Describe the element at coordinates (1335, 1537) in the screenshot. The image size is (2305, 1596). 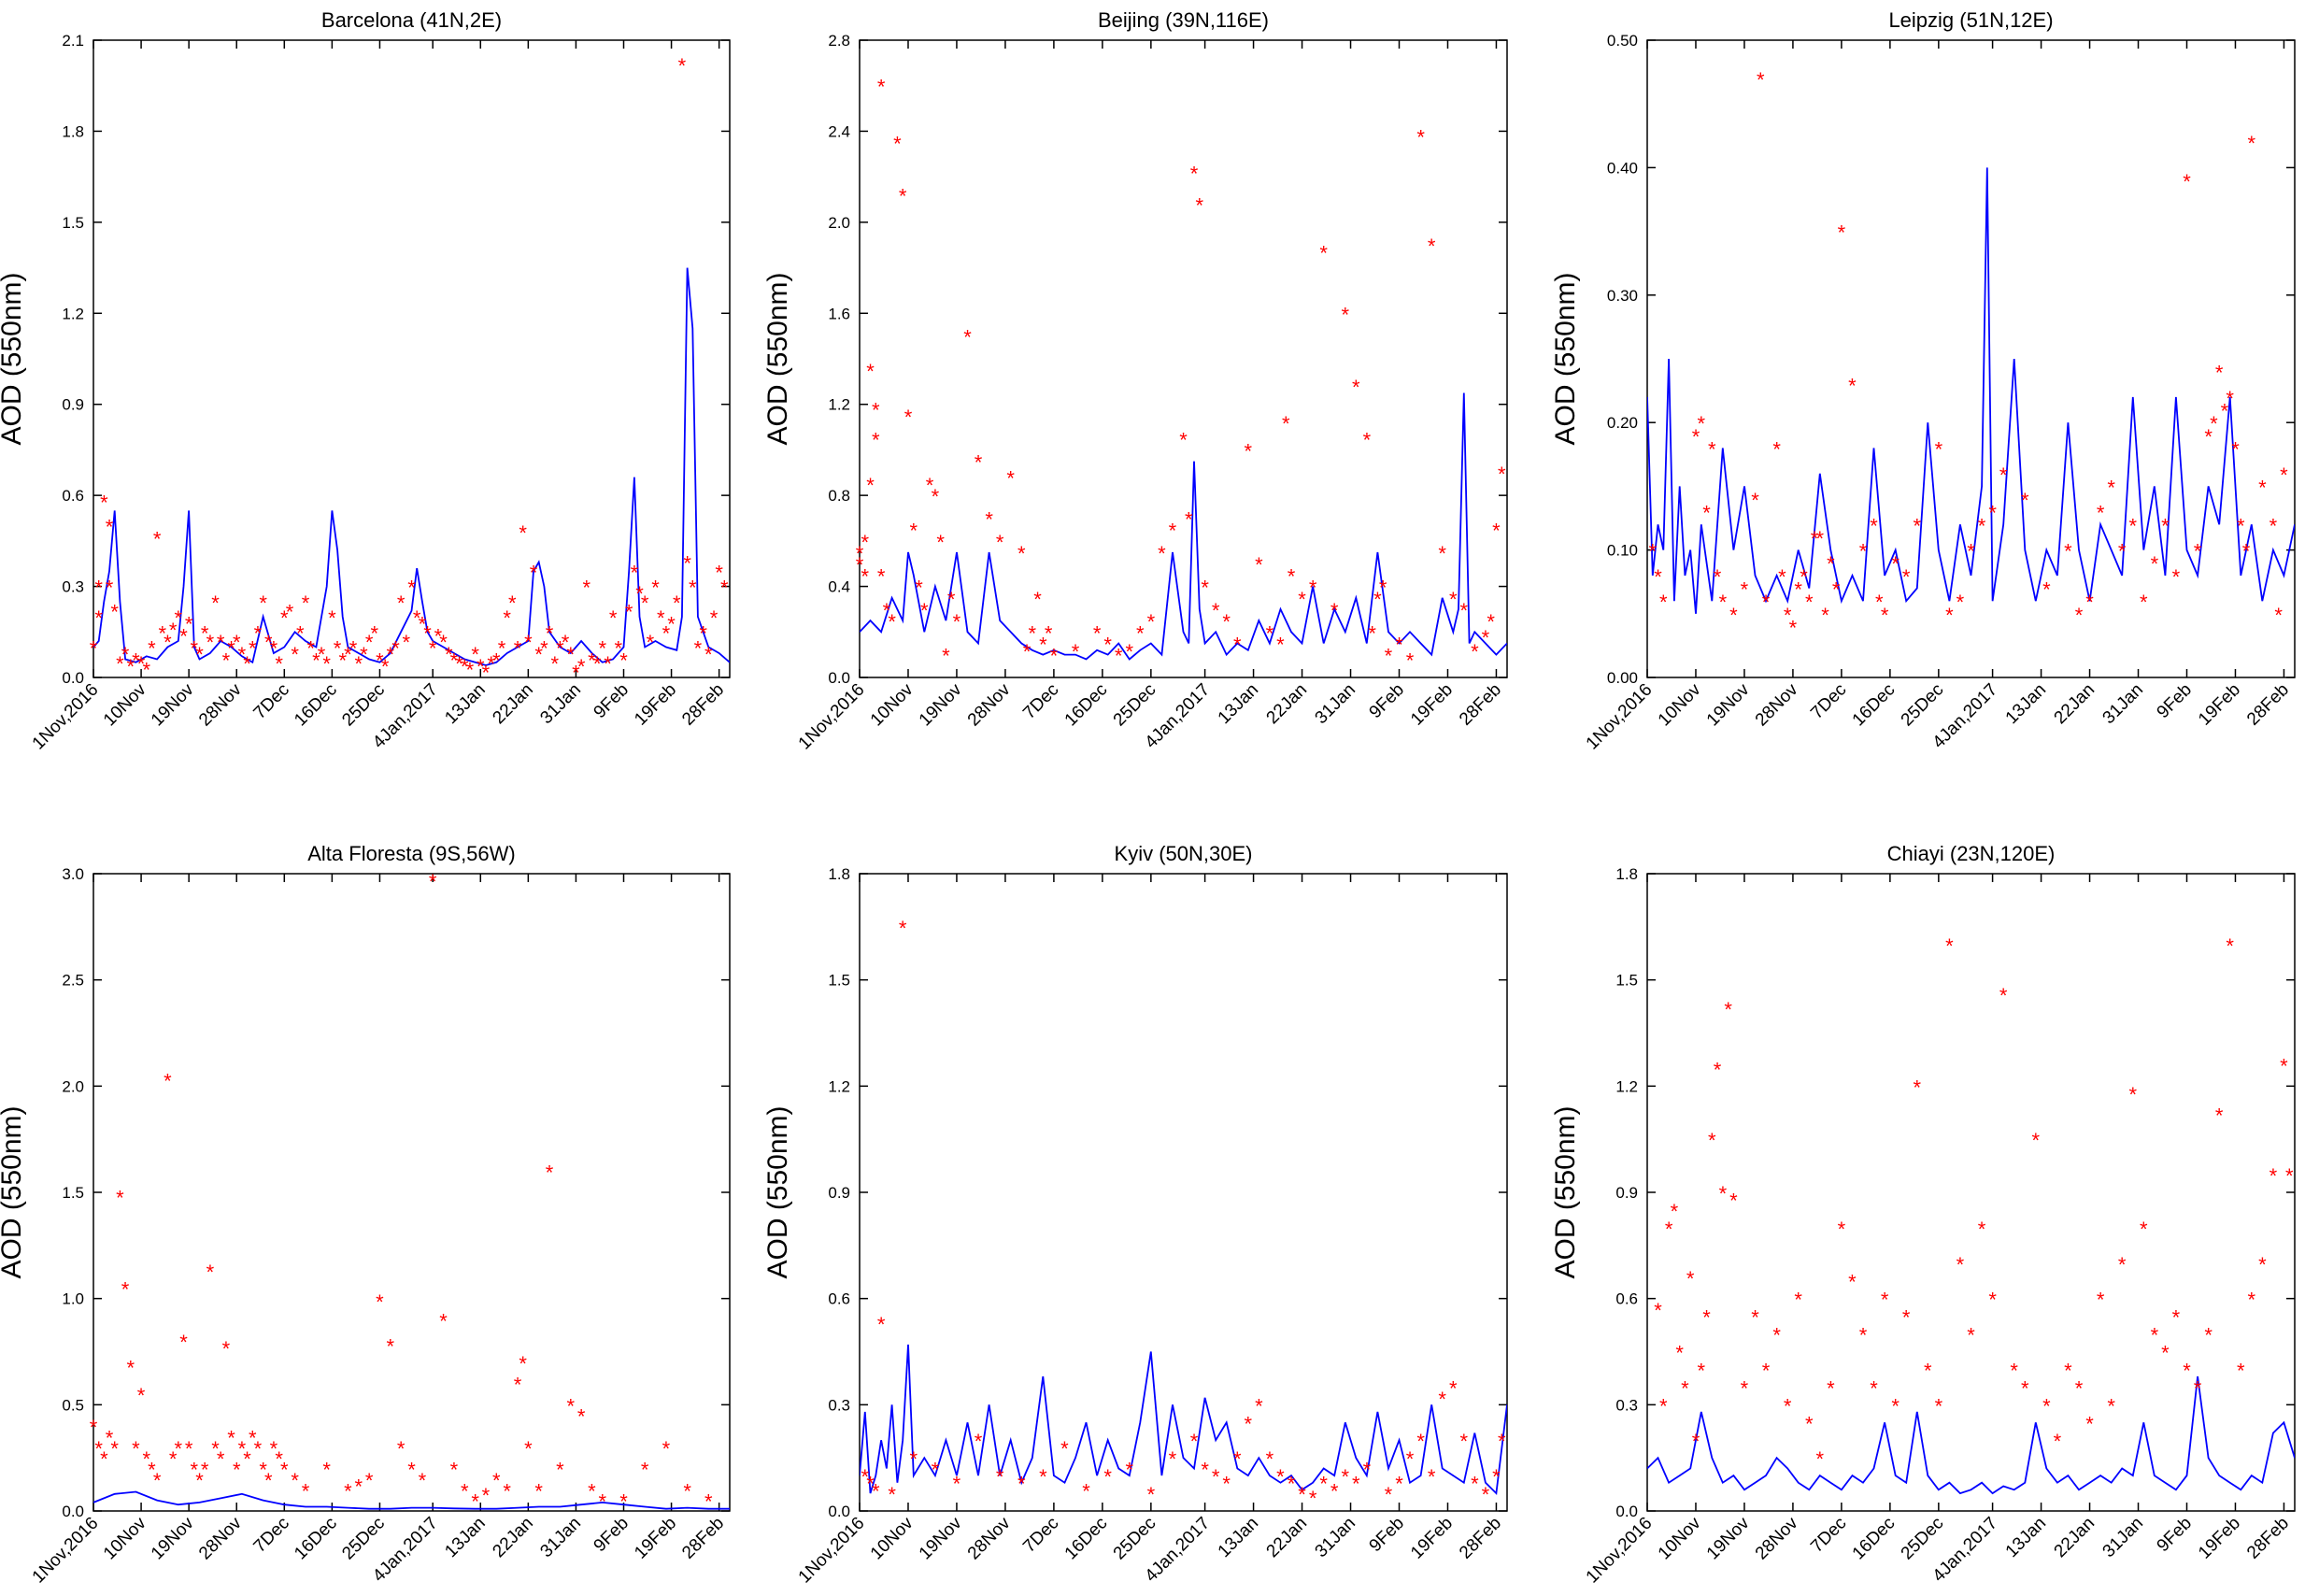
I see `x-tick-label: 31Jan` at that location.